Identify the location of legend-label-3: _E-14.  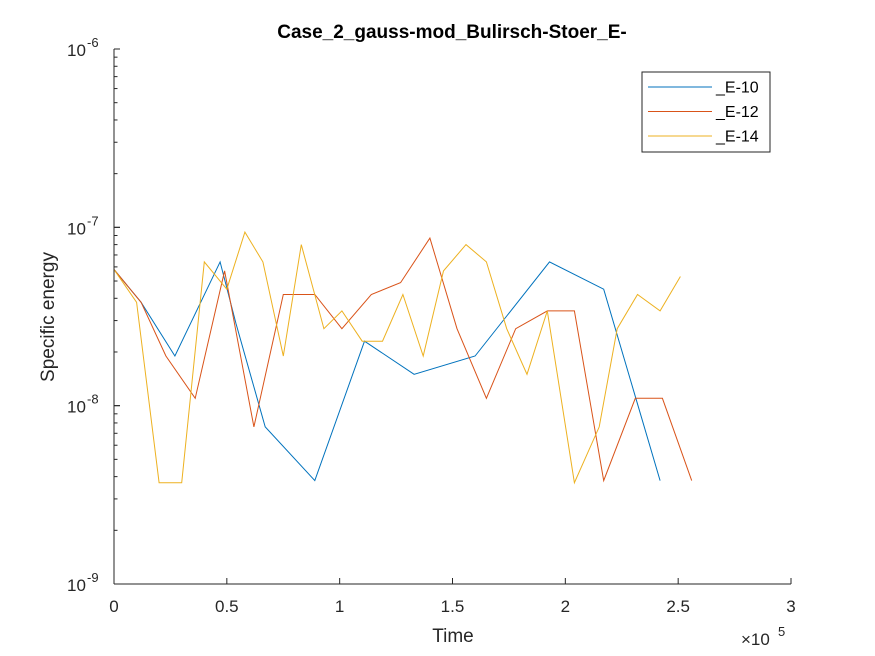
(737, 137).